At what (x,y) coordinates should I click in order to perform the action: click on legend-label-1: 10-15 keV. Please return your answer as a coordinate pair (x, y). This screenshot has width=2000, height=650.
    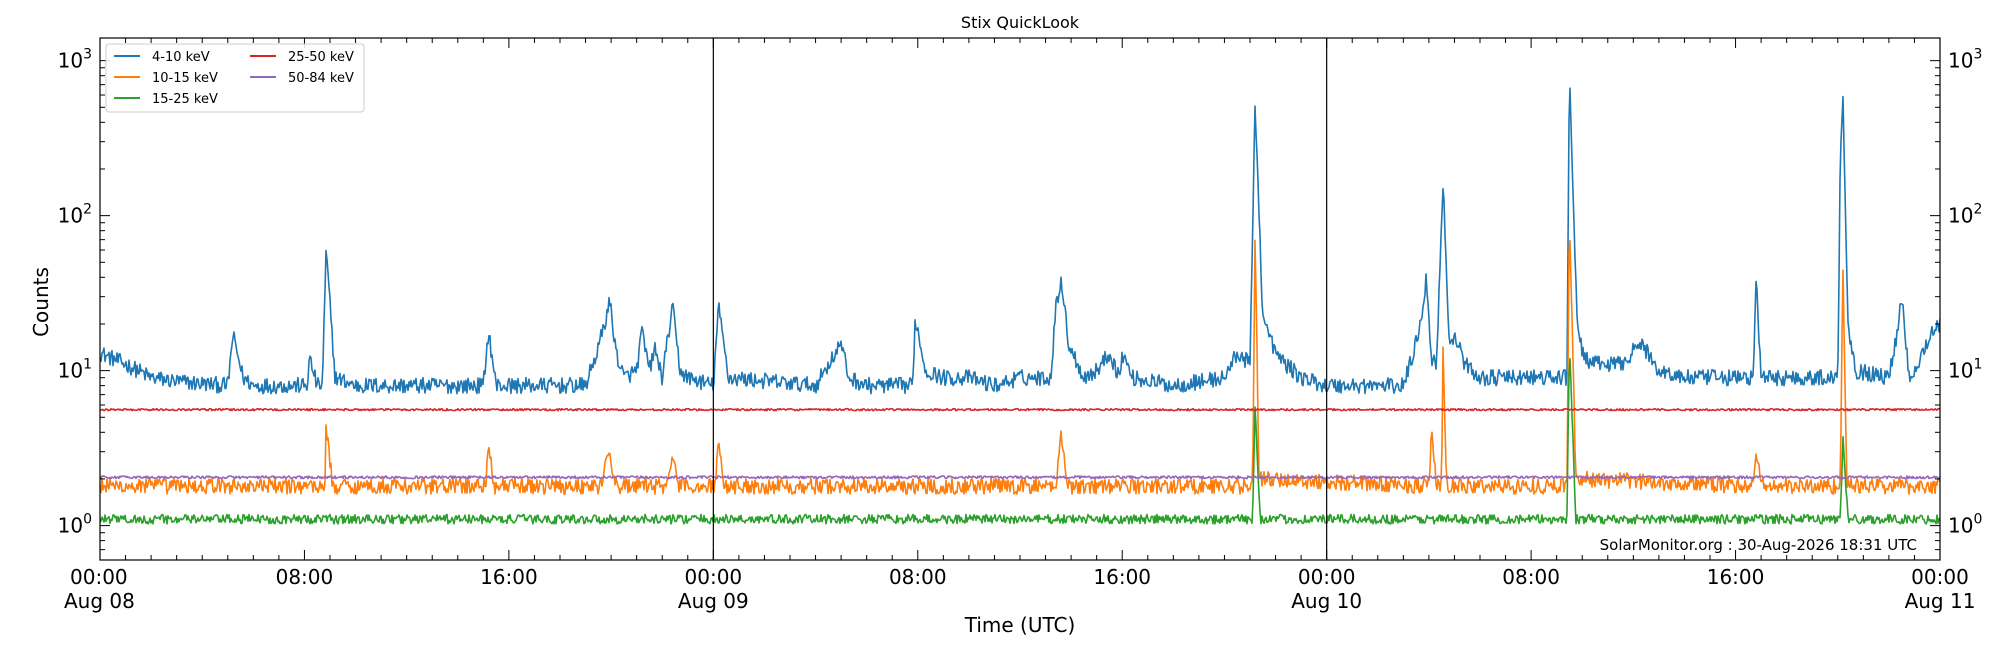
    Looking at the image, I should click on (185, 78).